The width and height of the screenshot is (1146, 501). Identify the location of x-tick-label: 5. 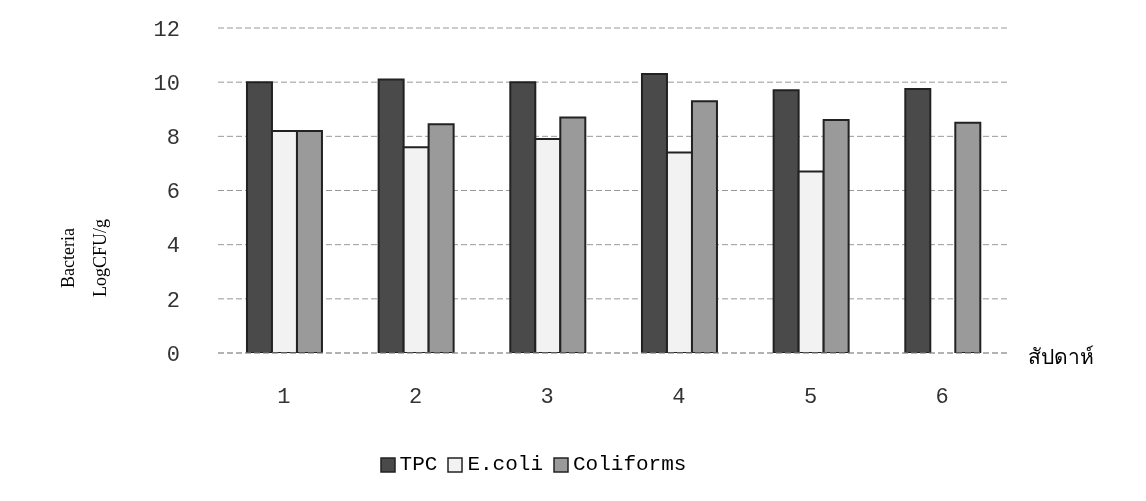
(810, 397).